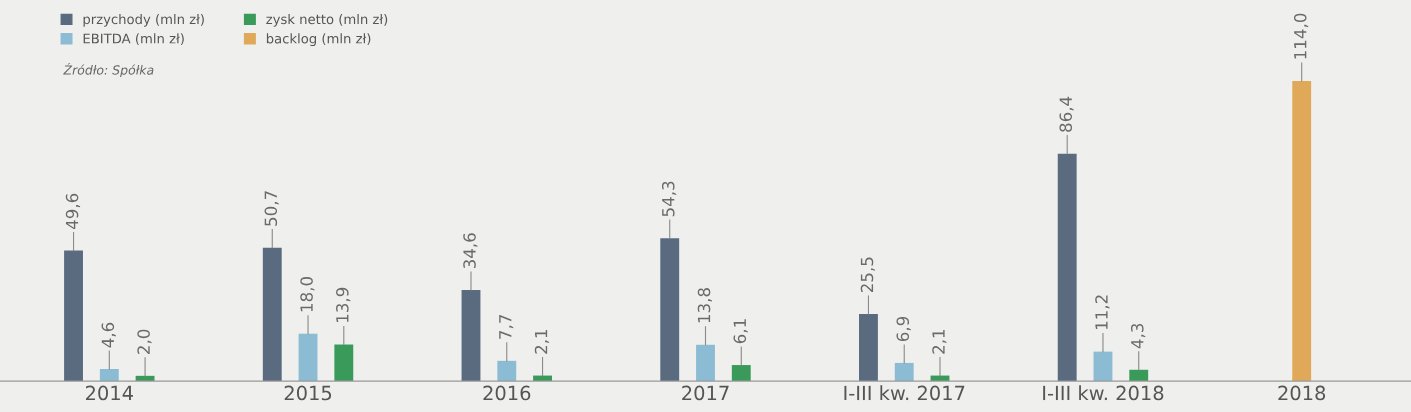 This screenshot has height=412, width=1411. Describe the element at coordinates (73, 211) in the screenshot. I see `data-label: 49,6` at that location.